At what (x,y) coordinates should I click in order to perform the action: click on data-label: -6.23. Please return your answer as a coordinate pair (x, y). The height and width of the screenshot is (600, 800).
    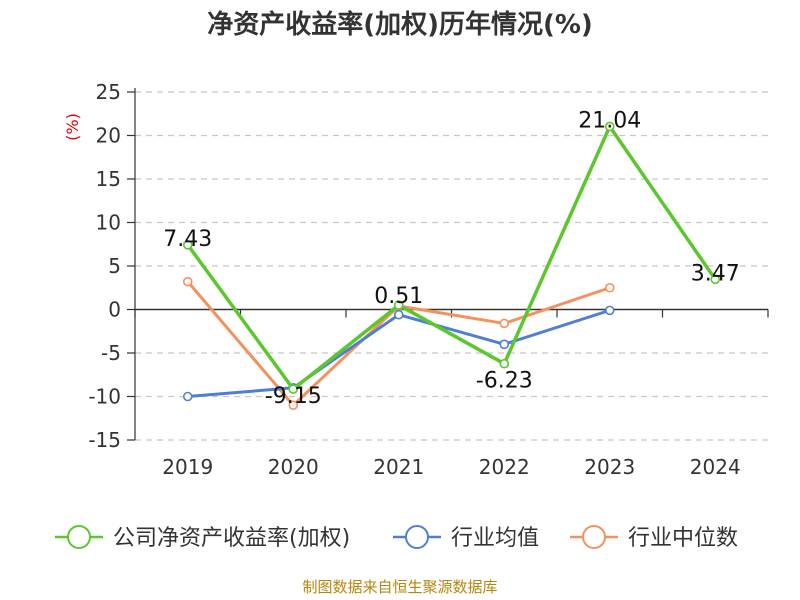
    Looking at the image, I should click on (504, 381).